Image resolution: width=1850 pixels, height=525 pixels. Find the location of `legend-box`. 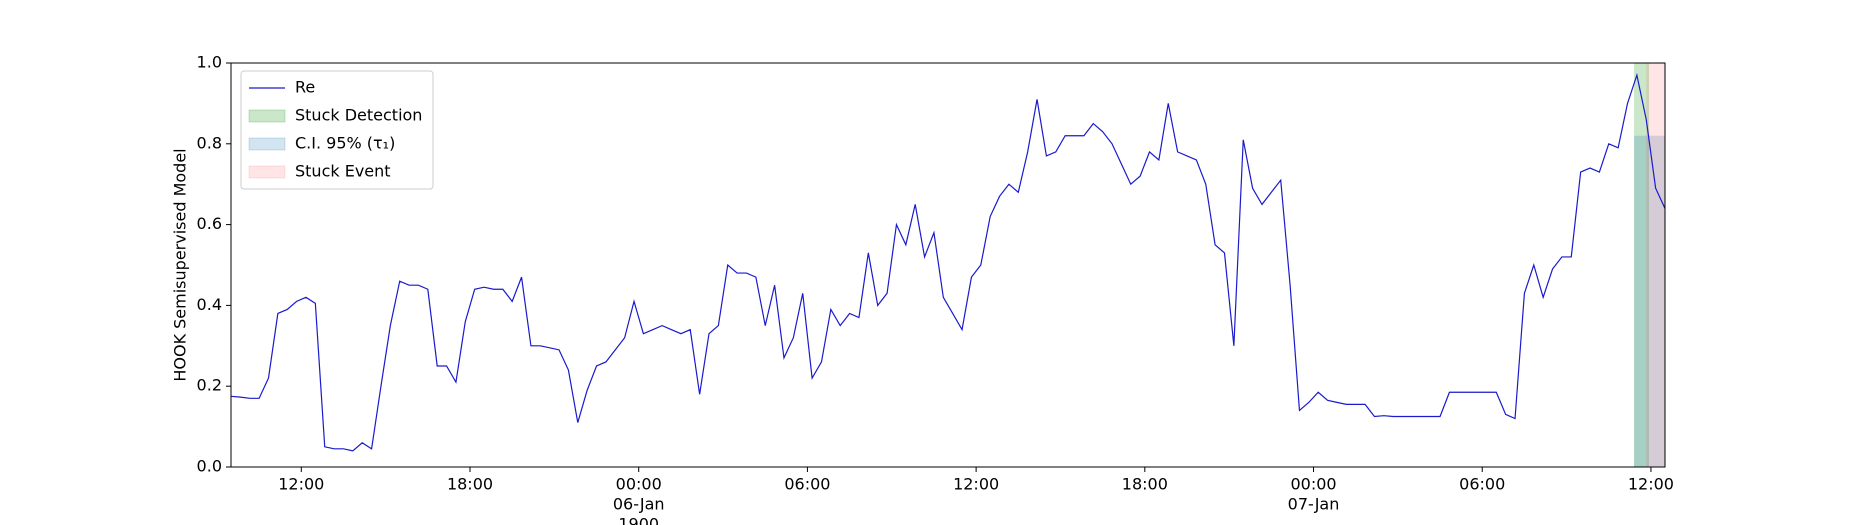

legend-box is located at coordinates (337, 130).